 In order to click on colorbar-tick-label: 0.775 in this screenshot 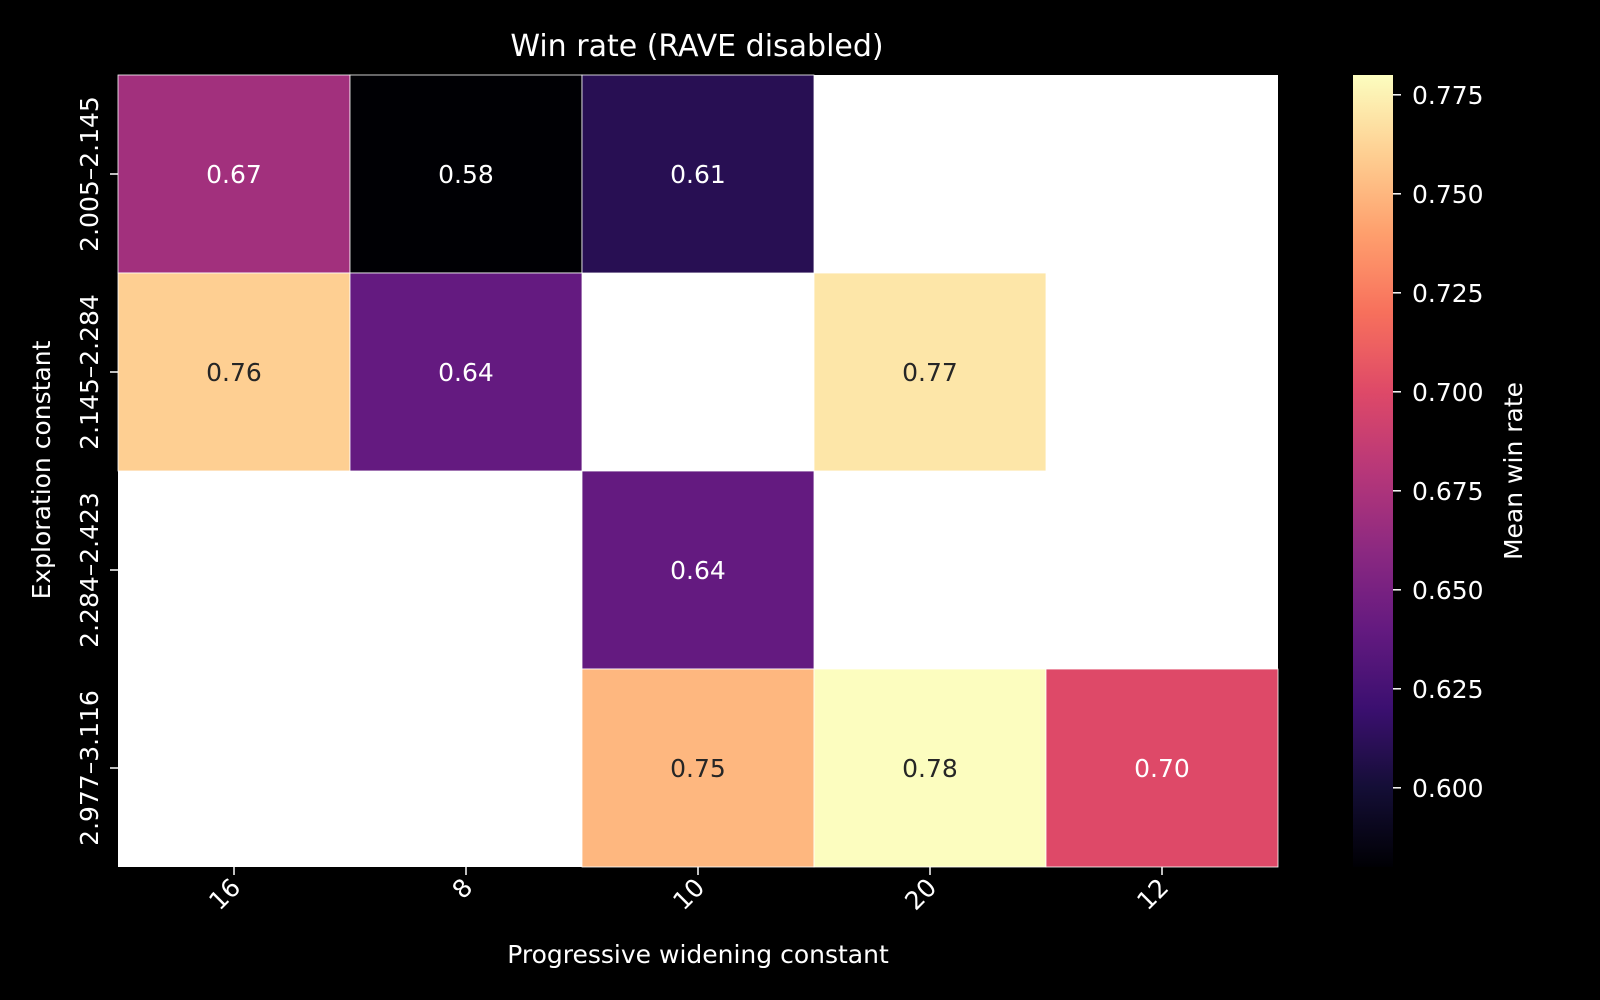, I will do `click(1448, 95)`.